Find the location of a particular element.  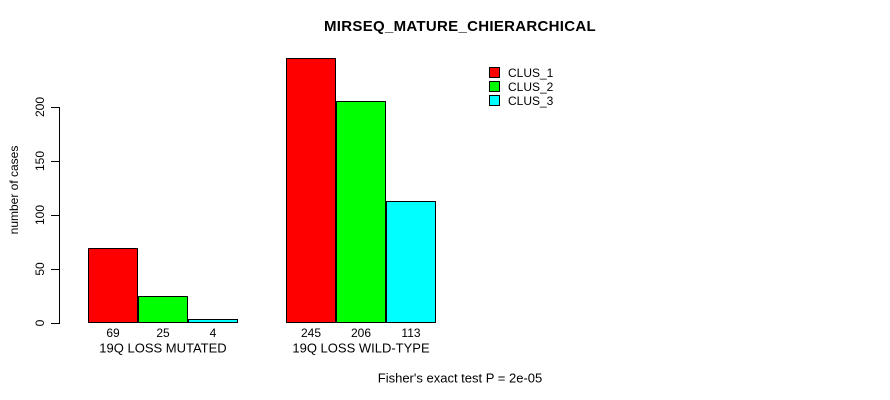

legend-row: CLUS_2 is located at coordinates (521, 86).